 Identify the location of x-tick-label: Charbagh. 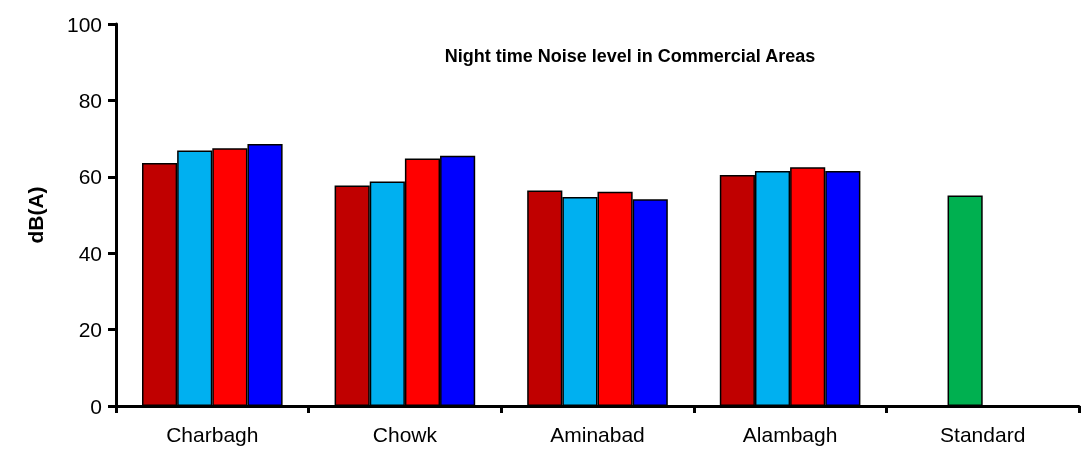
(212, 434).